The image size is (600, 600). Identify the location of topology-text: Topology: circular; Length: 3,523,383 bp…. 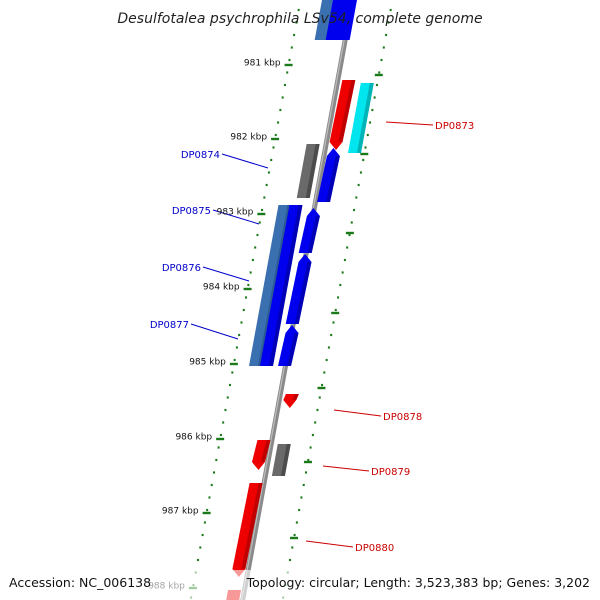
(418, 582).